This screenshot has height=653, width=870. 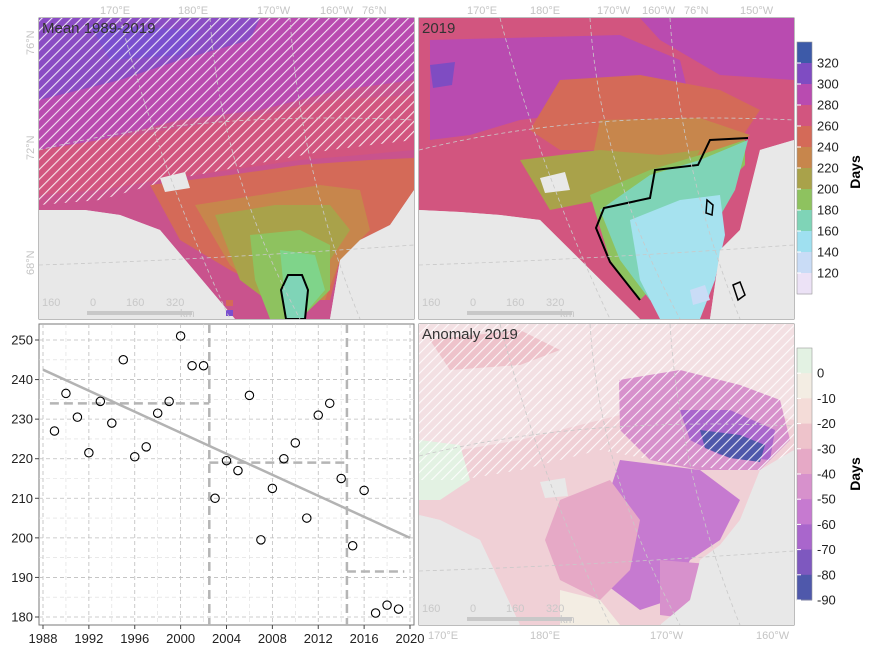 What do you see at coordinates (443, 636) in the screenshot?
I see `svg-text: 170°E` at bounding box center [443, 636].